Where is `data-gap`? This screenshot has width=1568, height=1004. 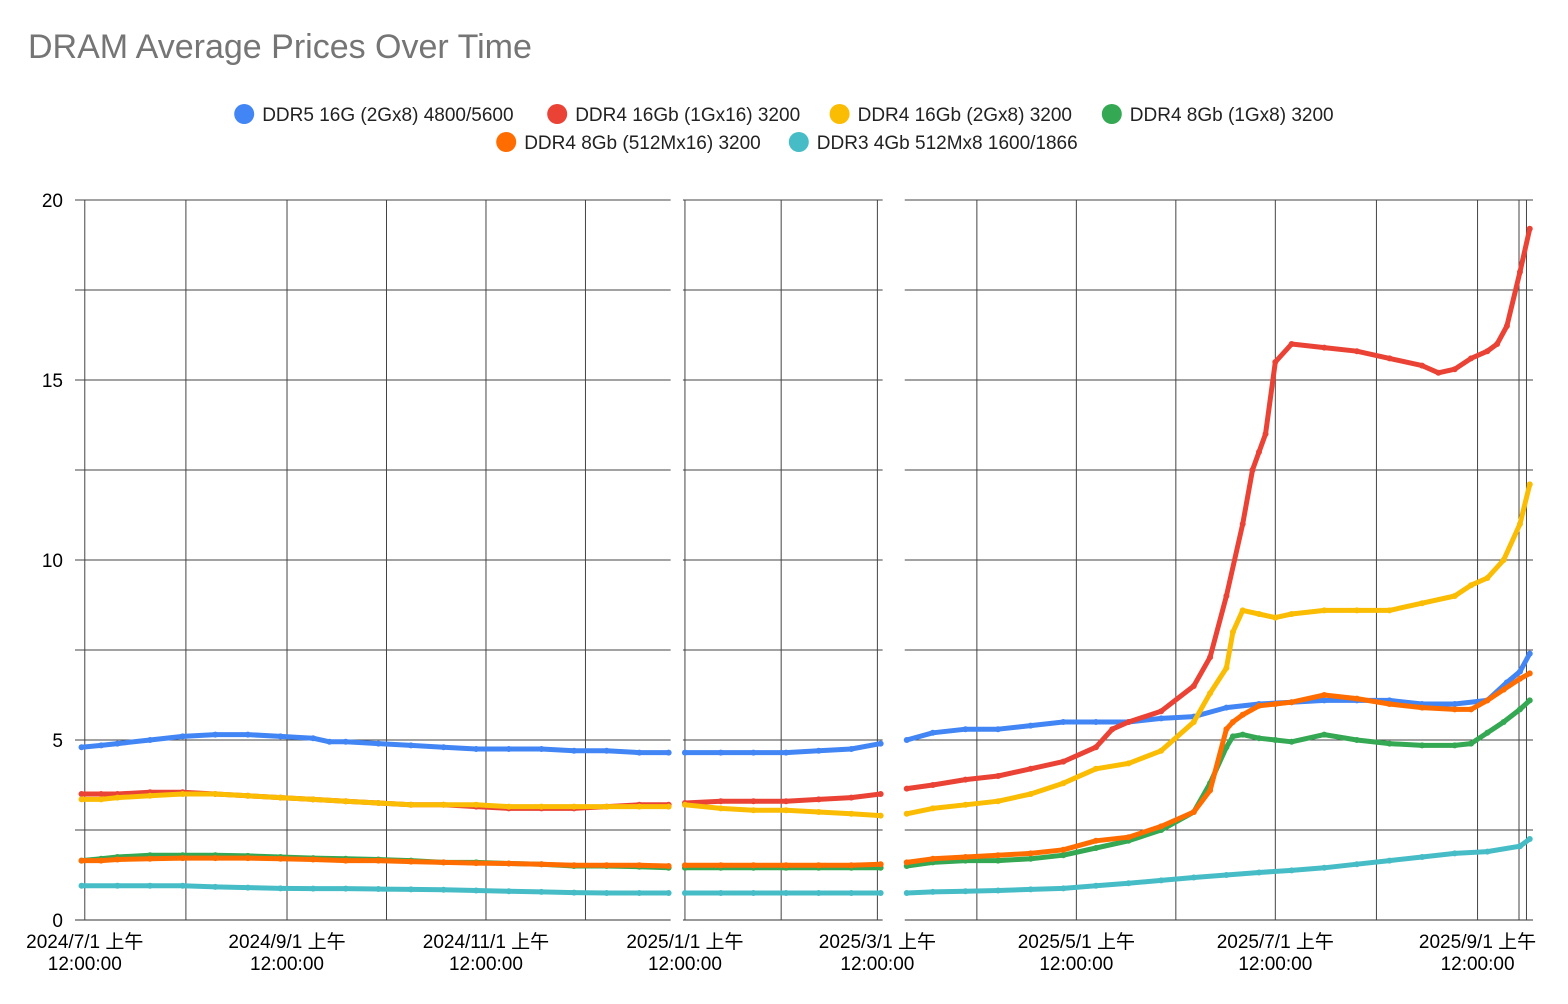
data-gap is located at coordinates (676, 560).